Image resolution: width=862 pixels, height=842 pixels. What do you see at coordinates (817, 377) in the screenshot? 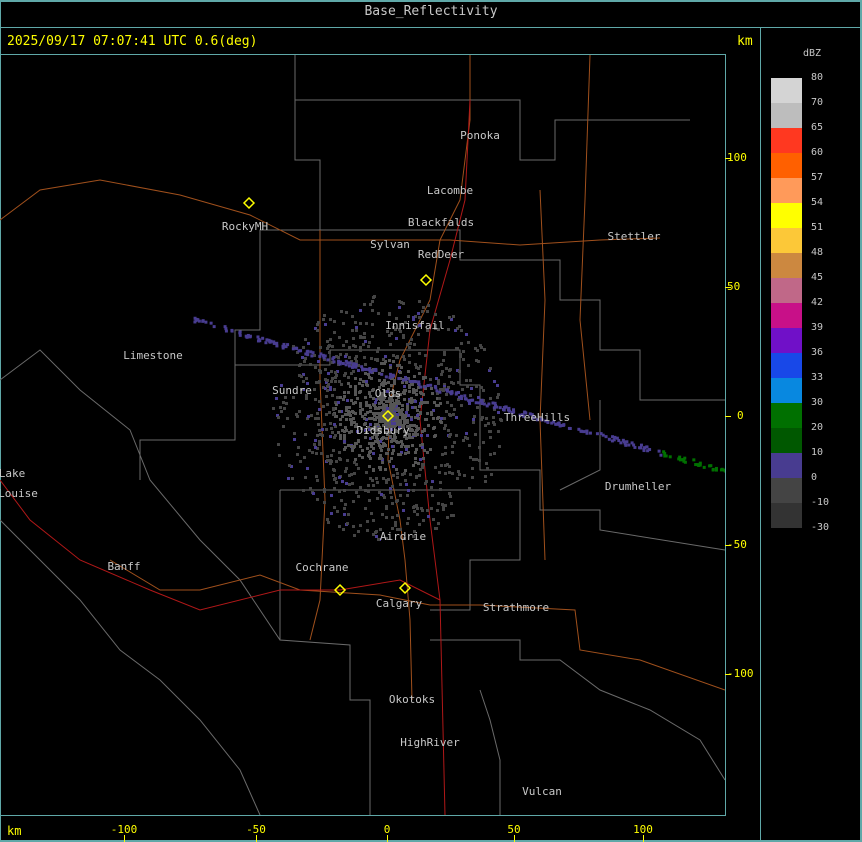
I see `legend-level-label: 33` at bounding box center [817, 377].